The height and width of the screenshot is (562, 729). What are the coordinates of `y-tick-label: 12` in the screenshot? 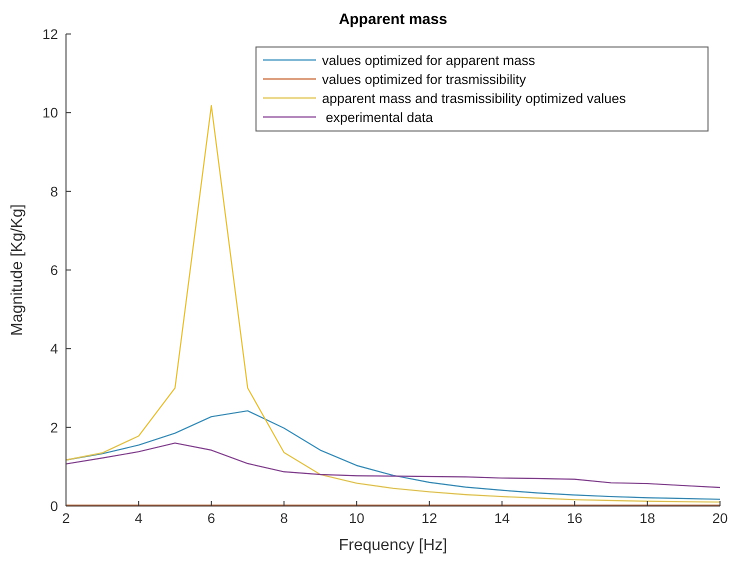 It's located at (50, 34).